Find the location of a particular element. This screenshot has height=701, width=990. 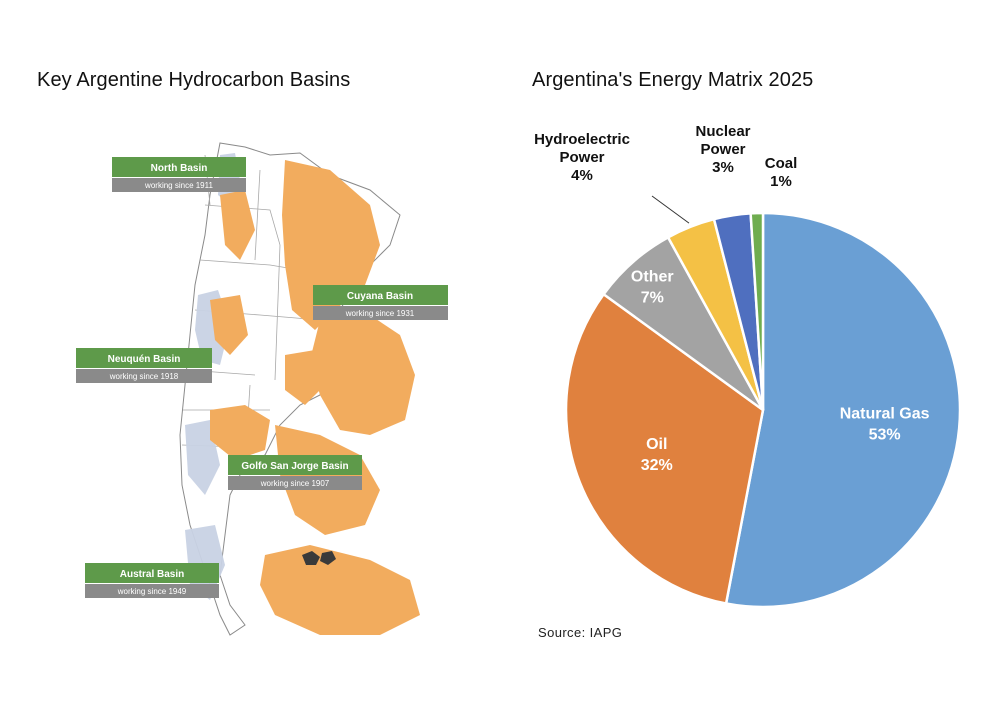

basin-label-san-jorge: Golfo San Jorge Basin working since 1907 is located at coordinates (295, 472).